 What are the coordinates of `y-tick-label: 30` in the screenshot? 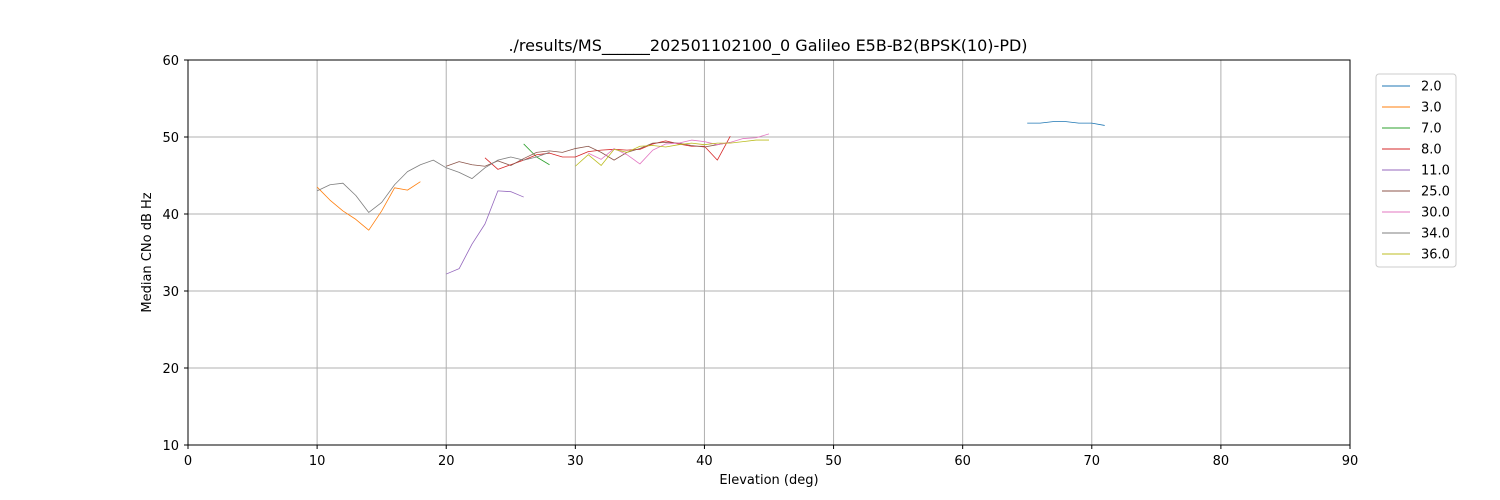 It's located at (170, 292).